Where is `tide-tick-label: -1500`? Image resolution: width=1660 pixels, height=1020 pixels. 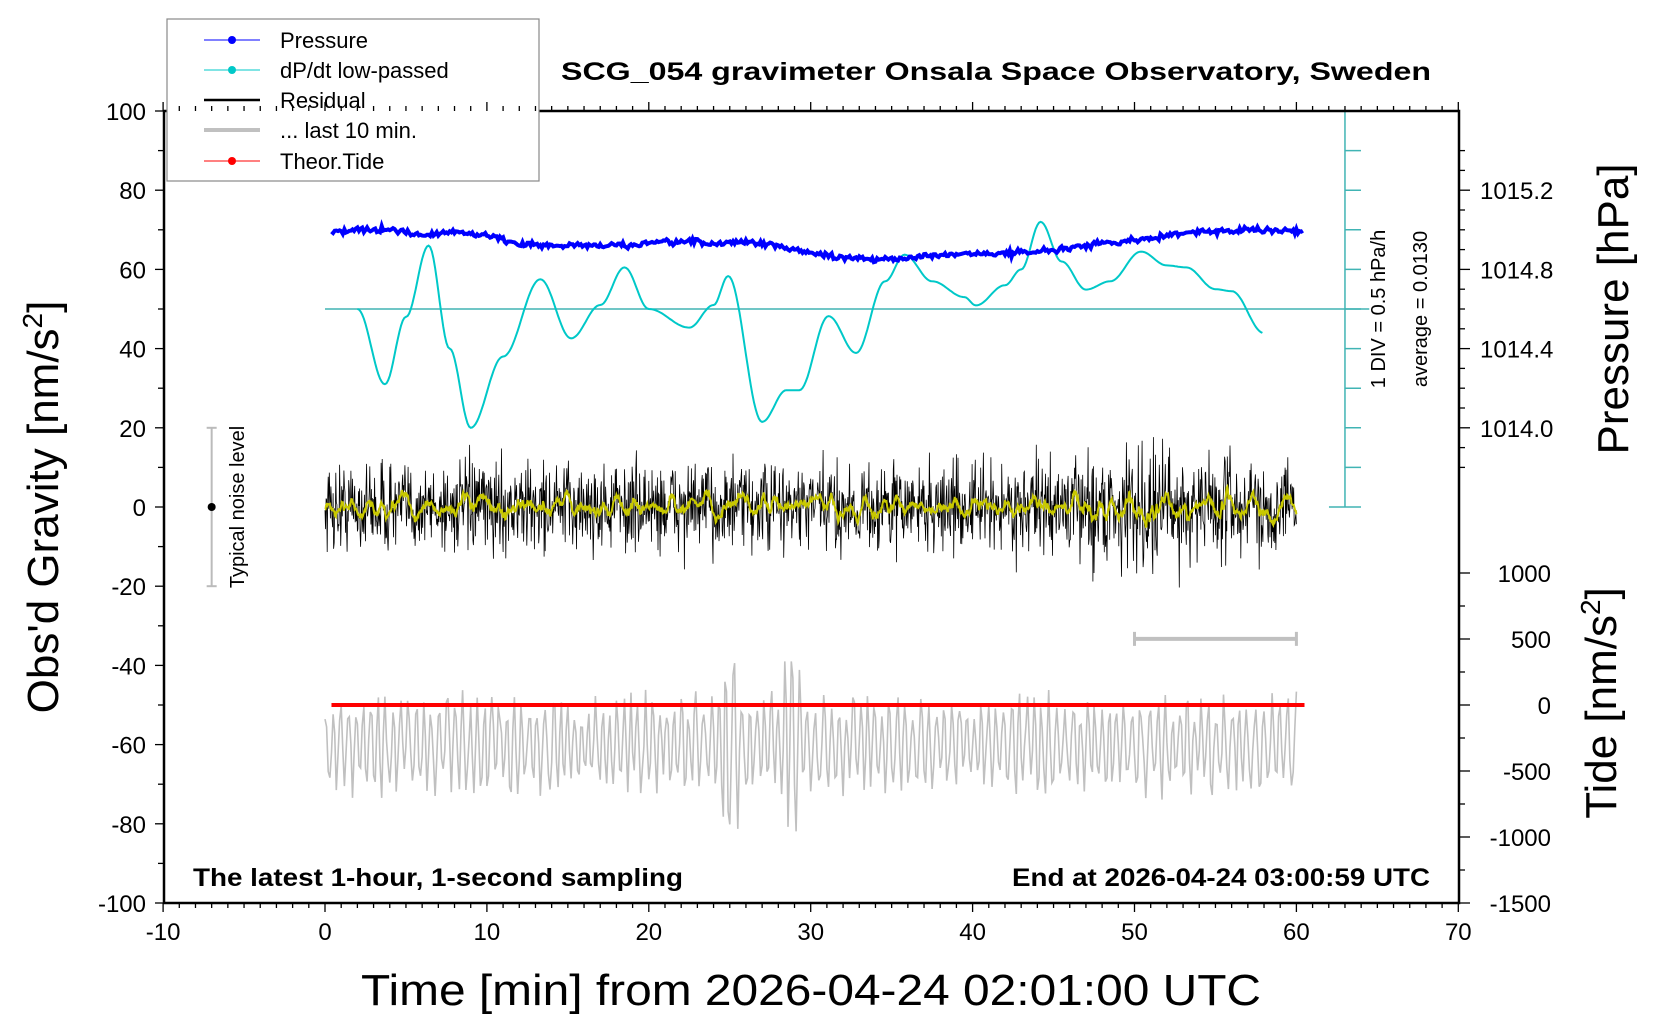
tide-tick-label: -1500 is located at coordinates (1520, 904).